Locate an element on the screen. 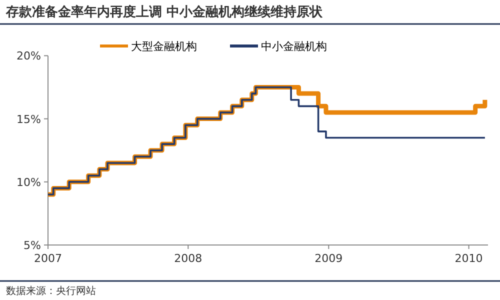 The height and width of the screenshot is (300, 500). x-tick-label: 2010 is located at coordinates (468, 258).